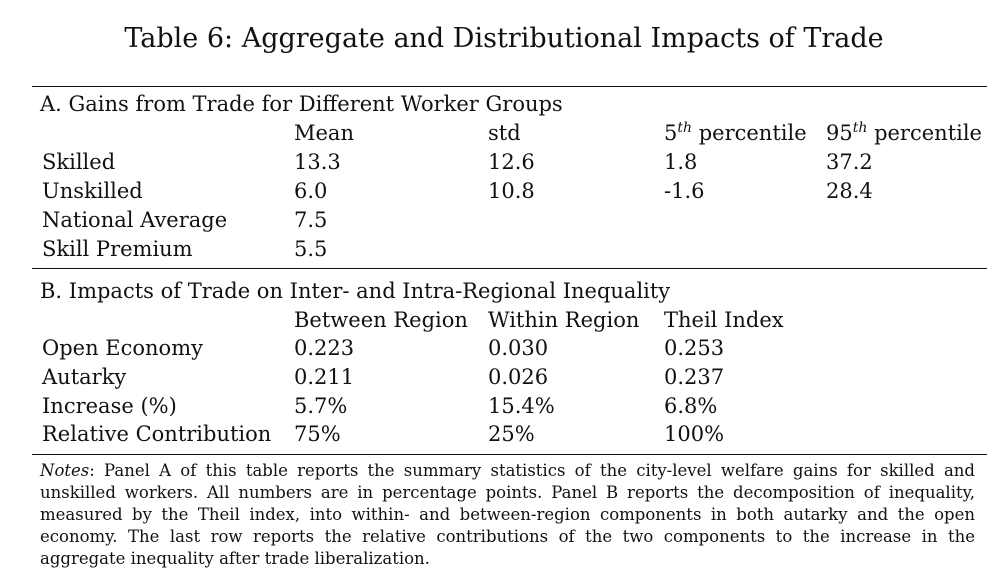  Describe the element at coordinates (849, 191) in the screenshot. I see `cell-p95: 28.4` at that location.